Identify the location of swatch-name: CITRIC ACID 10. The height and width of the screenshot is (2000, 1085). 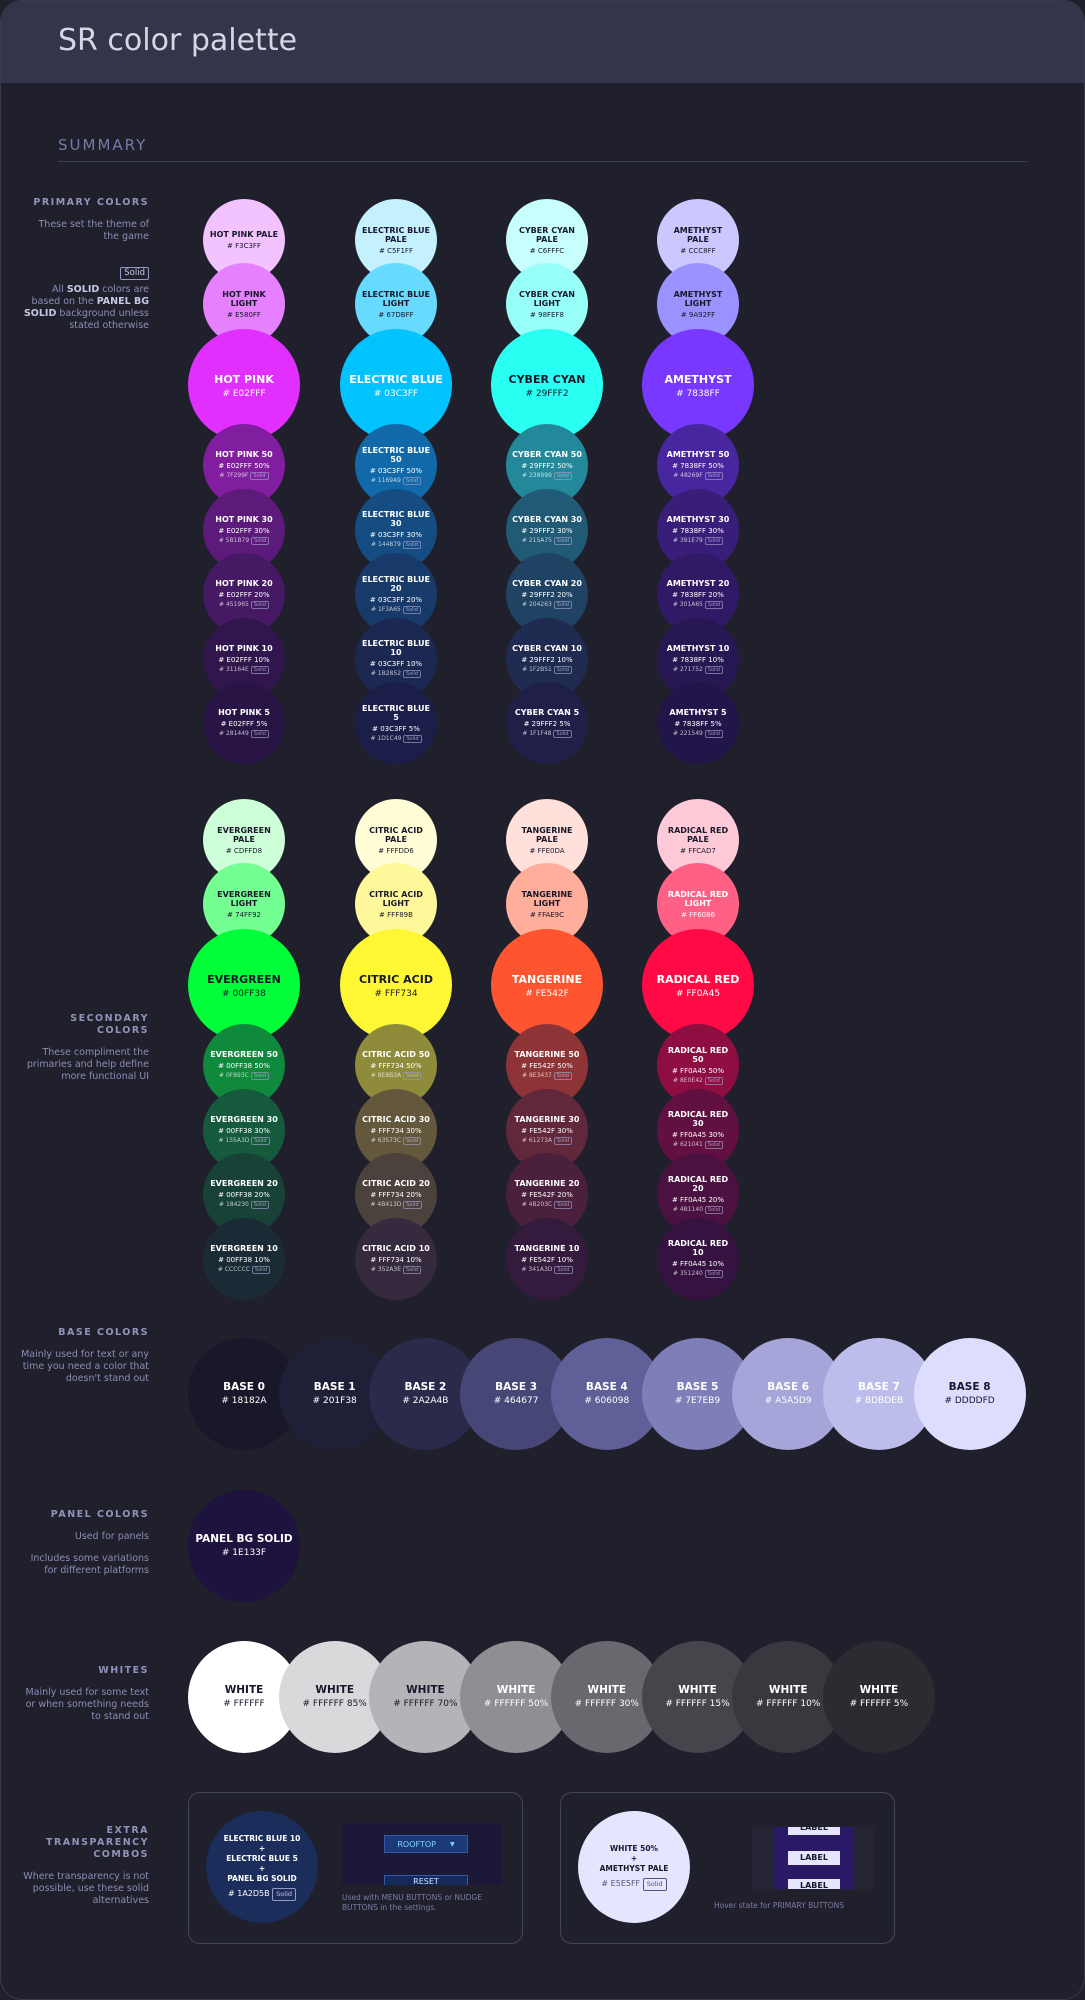
(396, 1248).